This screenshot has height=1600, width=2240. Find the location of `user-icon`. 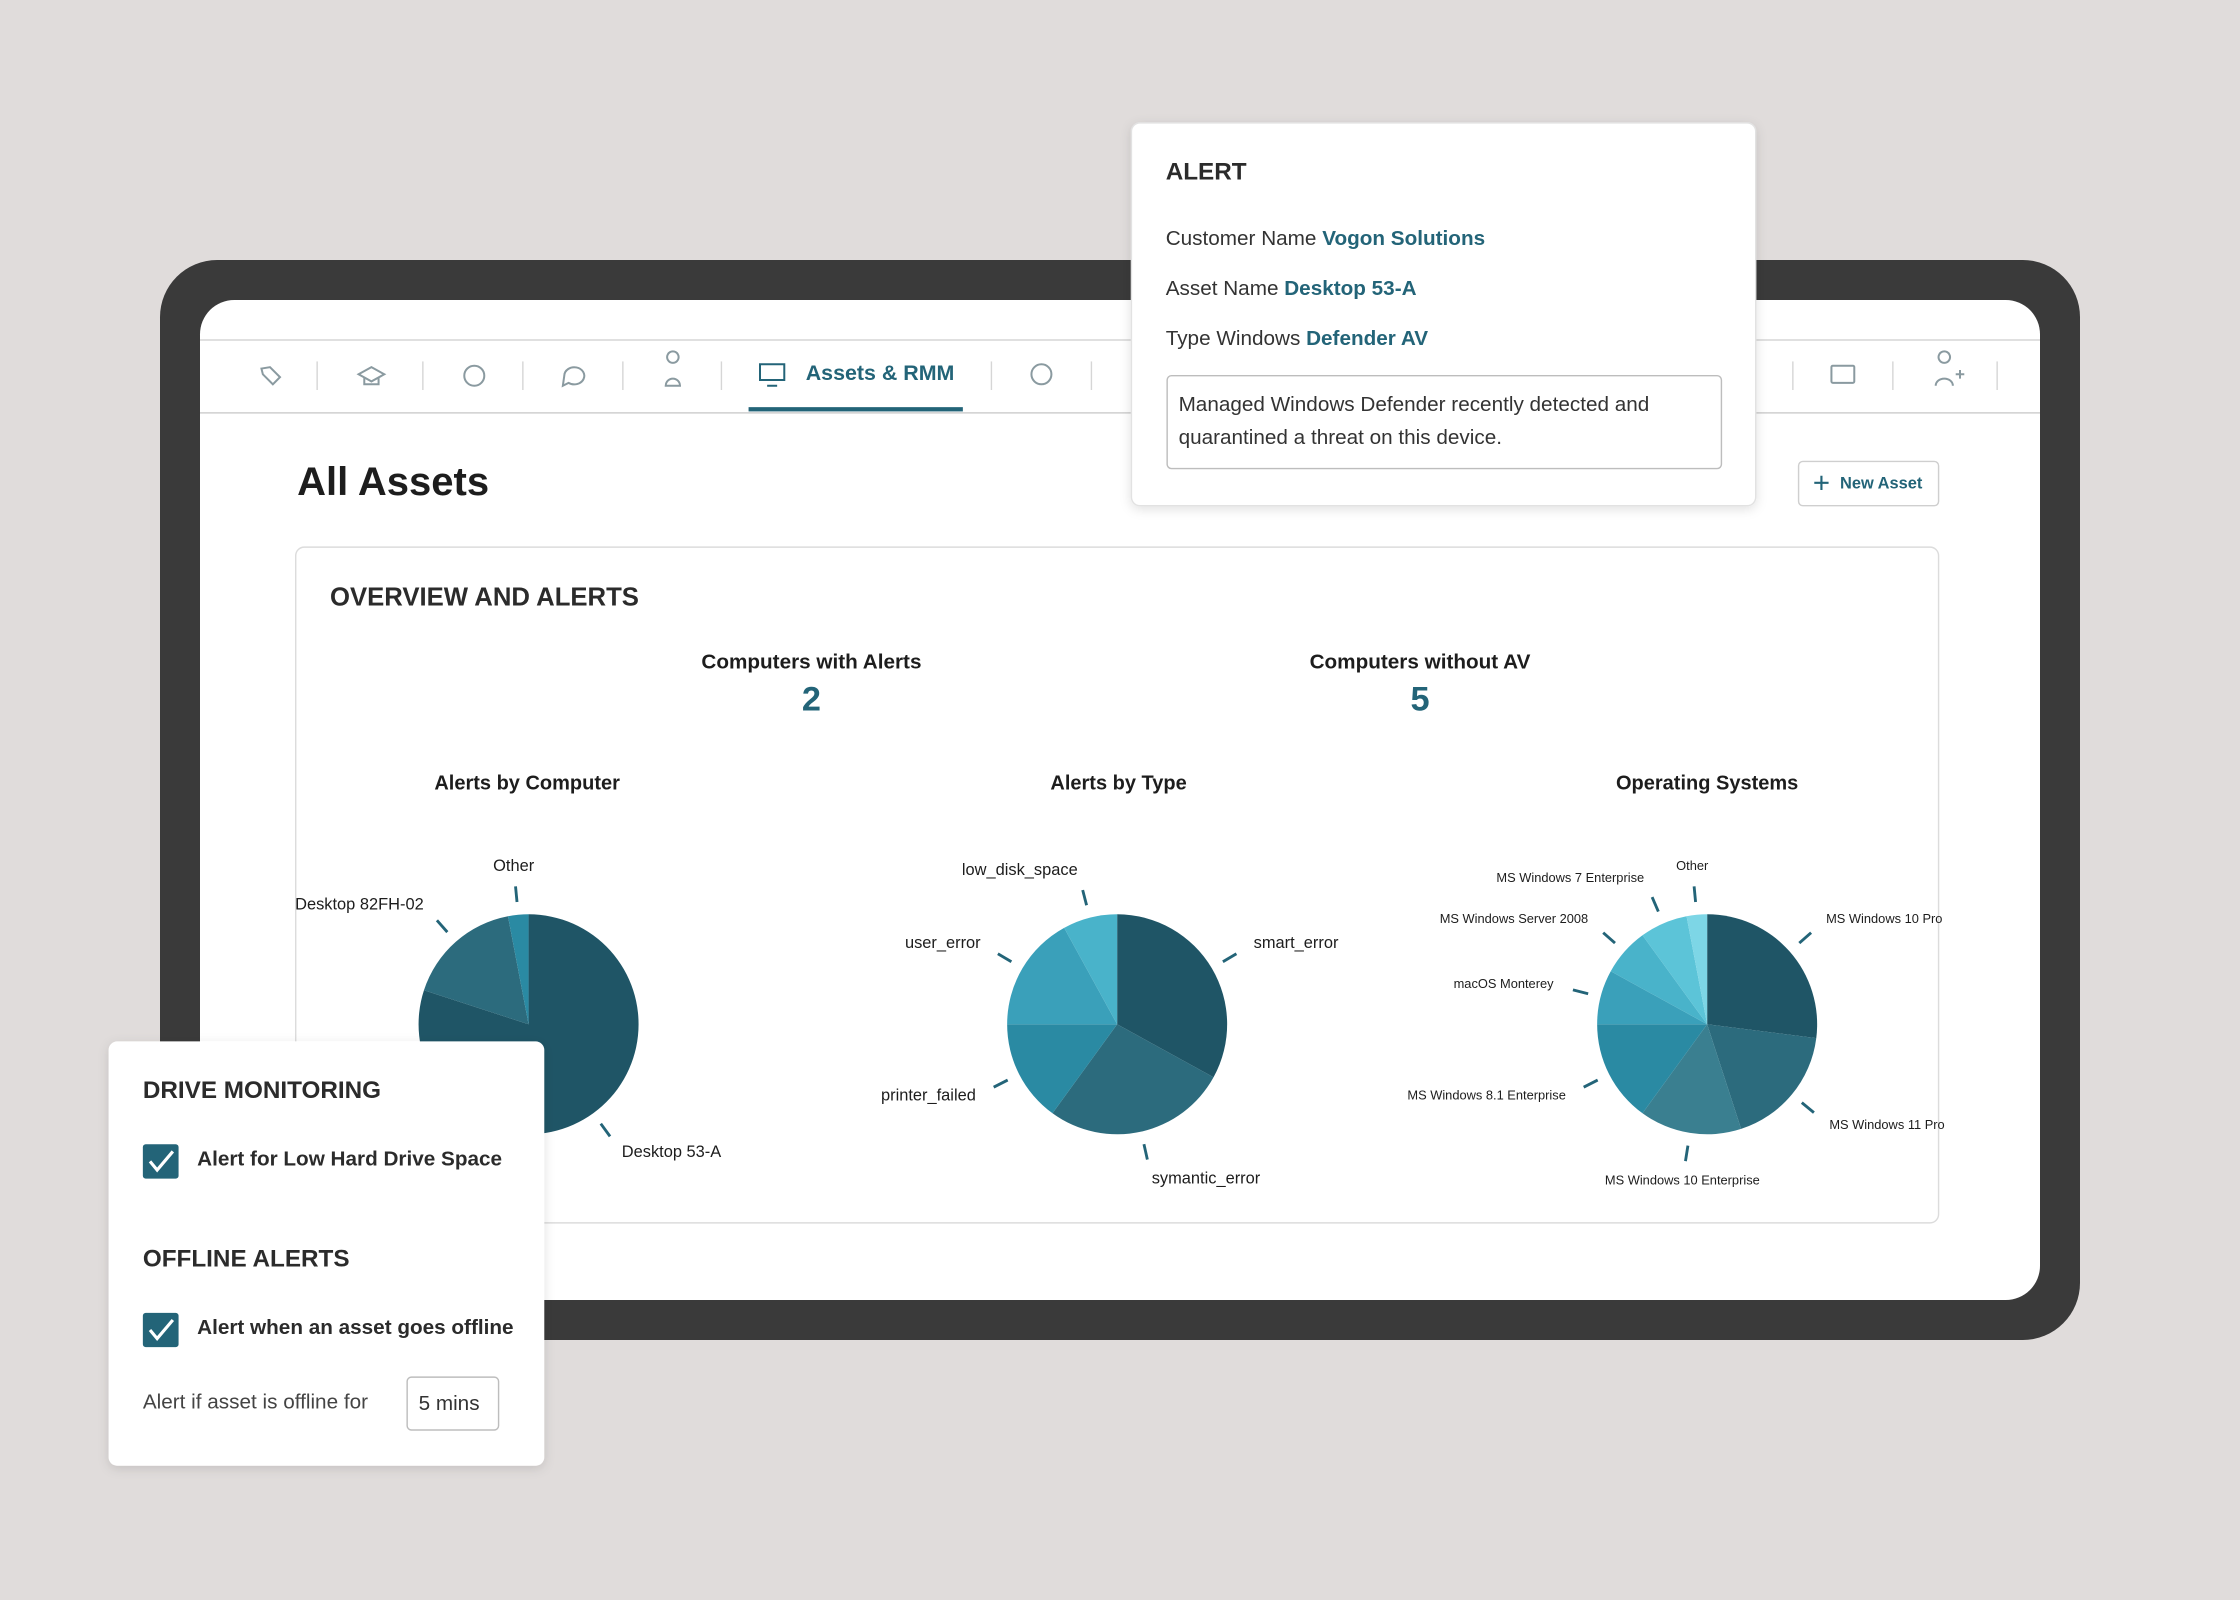

user-icon is located at coordinates (673, 368).